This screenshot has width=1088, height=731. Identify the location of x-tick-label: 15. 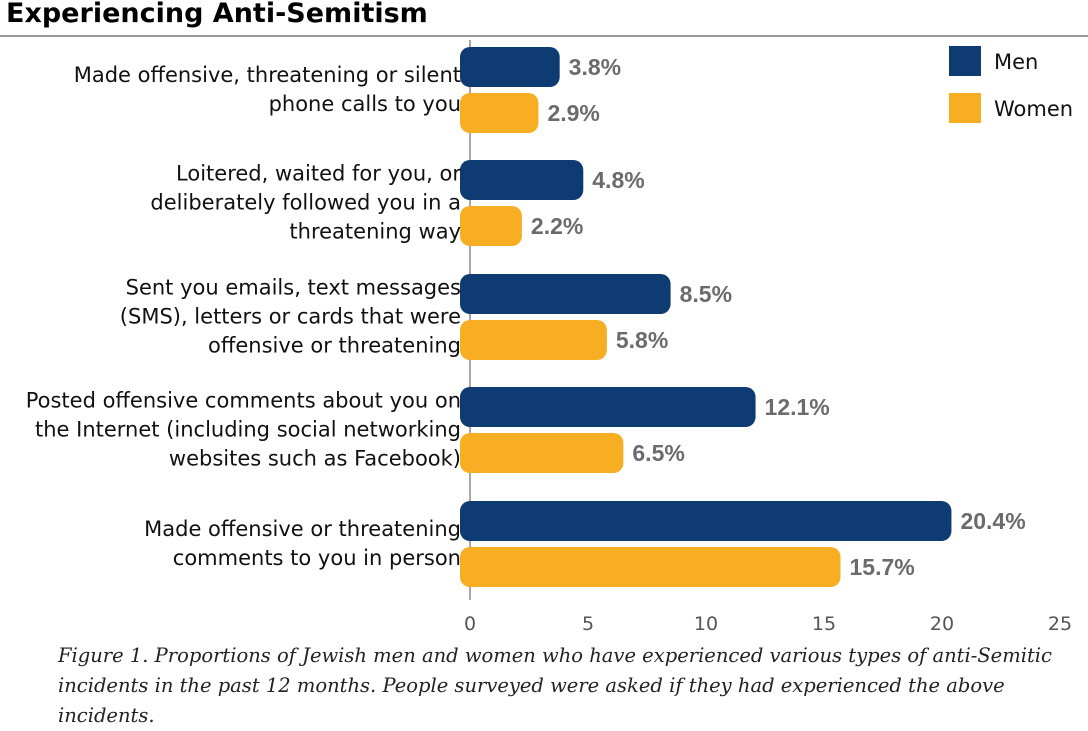
(824, 624).